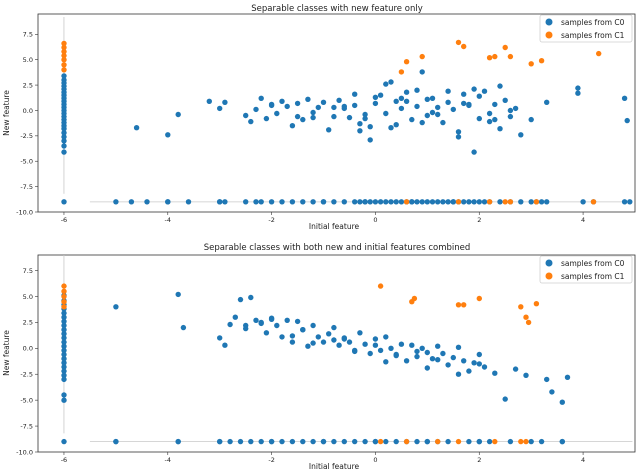 This screenshot has height=474, width=640. Describe the element at coordinates (28, 85) in the screenshot. I see `y-tick-label: 2.5` at that location.